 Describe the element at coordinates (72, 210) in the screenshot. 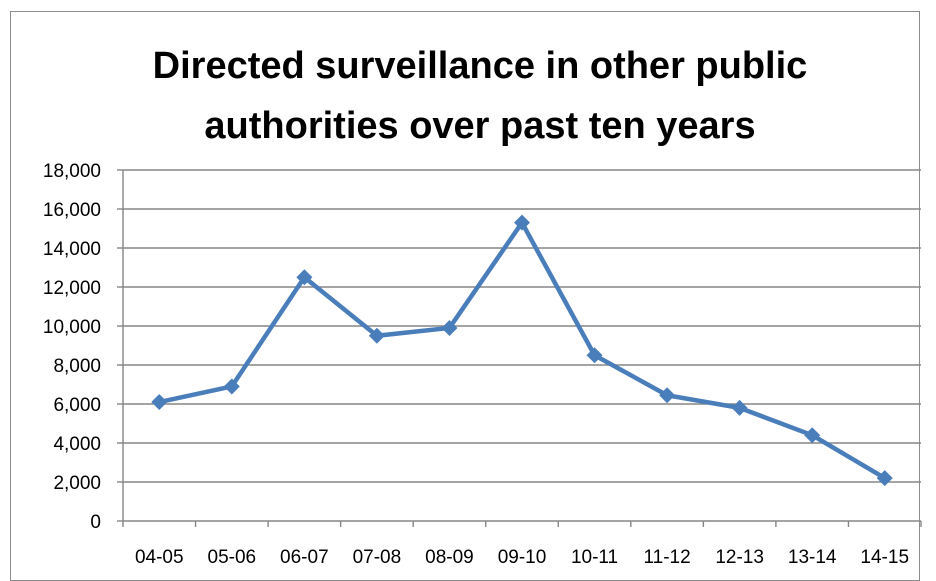

I see `y-tick-label: 16,000` at that location.